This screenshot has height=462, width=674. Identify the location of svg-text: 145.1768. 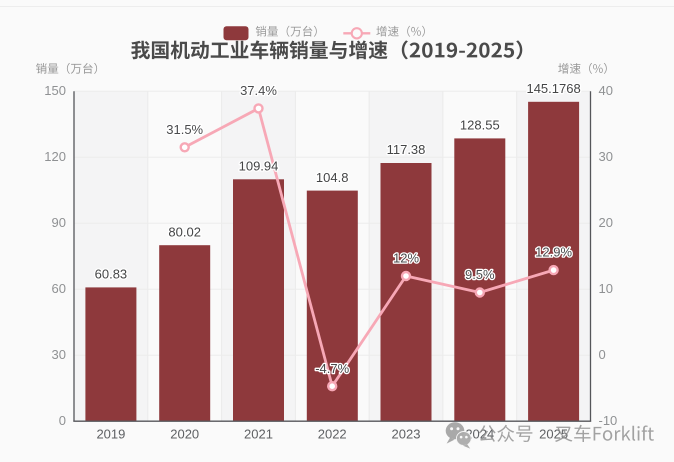
(553, 88).